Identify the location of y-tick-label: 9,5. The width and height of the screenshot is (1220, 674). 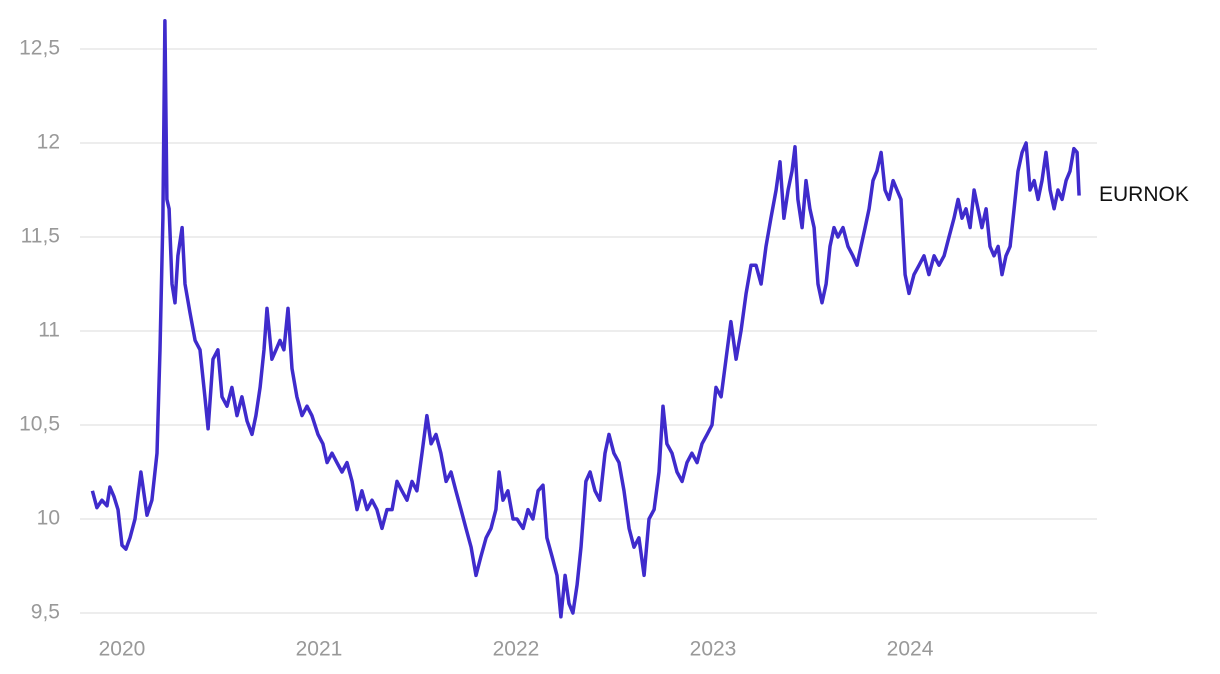
(45, 612).